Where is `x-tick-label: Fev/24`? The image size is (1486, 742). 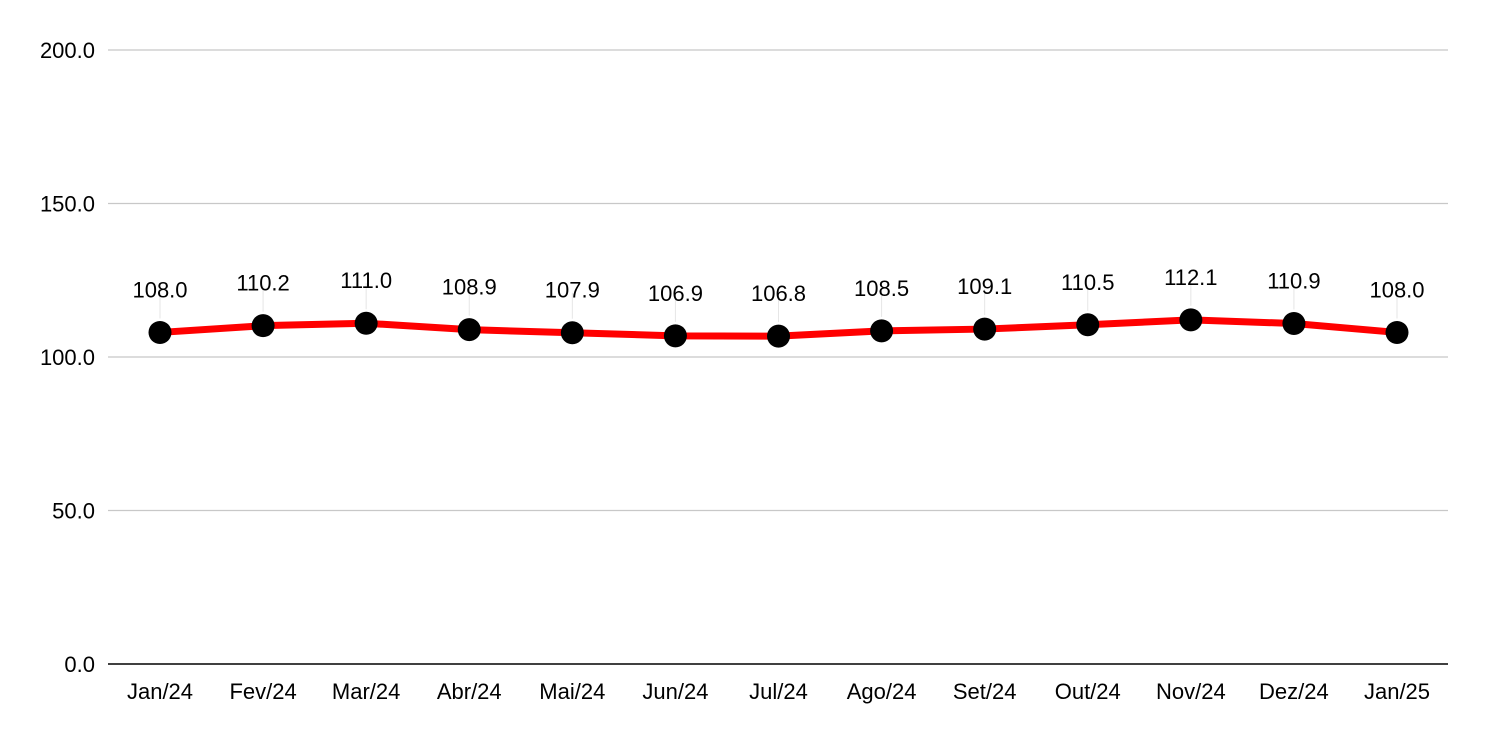
x-tick-label: Fev/24 is located at coordinates (262, 691).